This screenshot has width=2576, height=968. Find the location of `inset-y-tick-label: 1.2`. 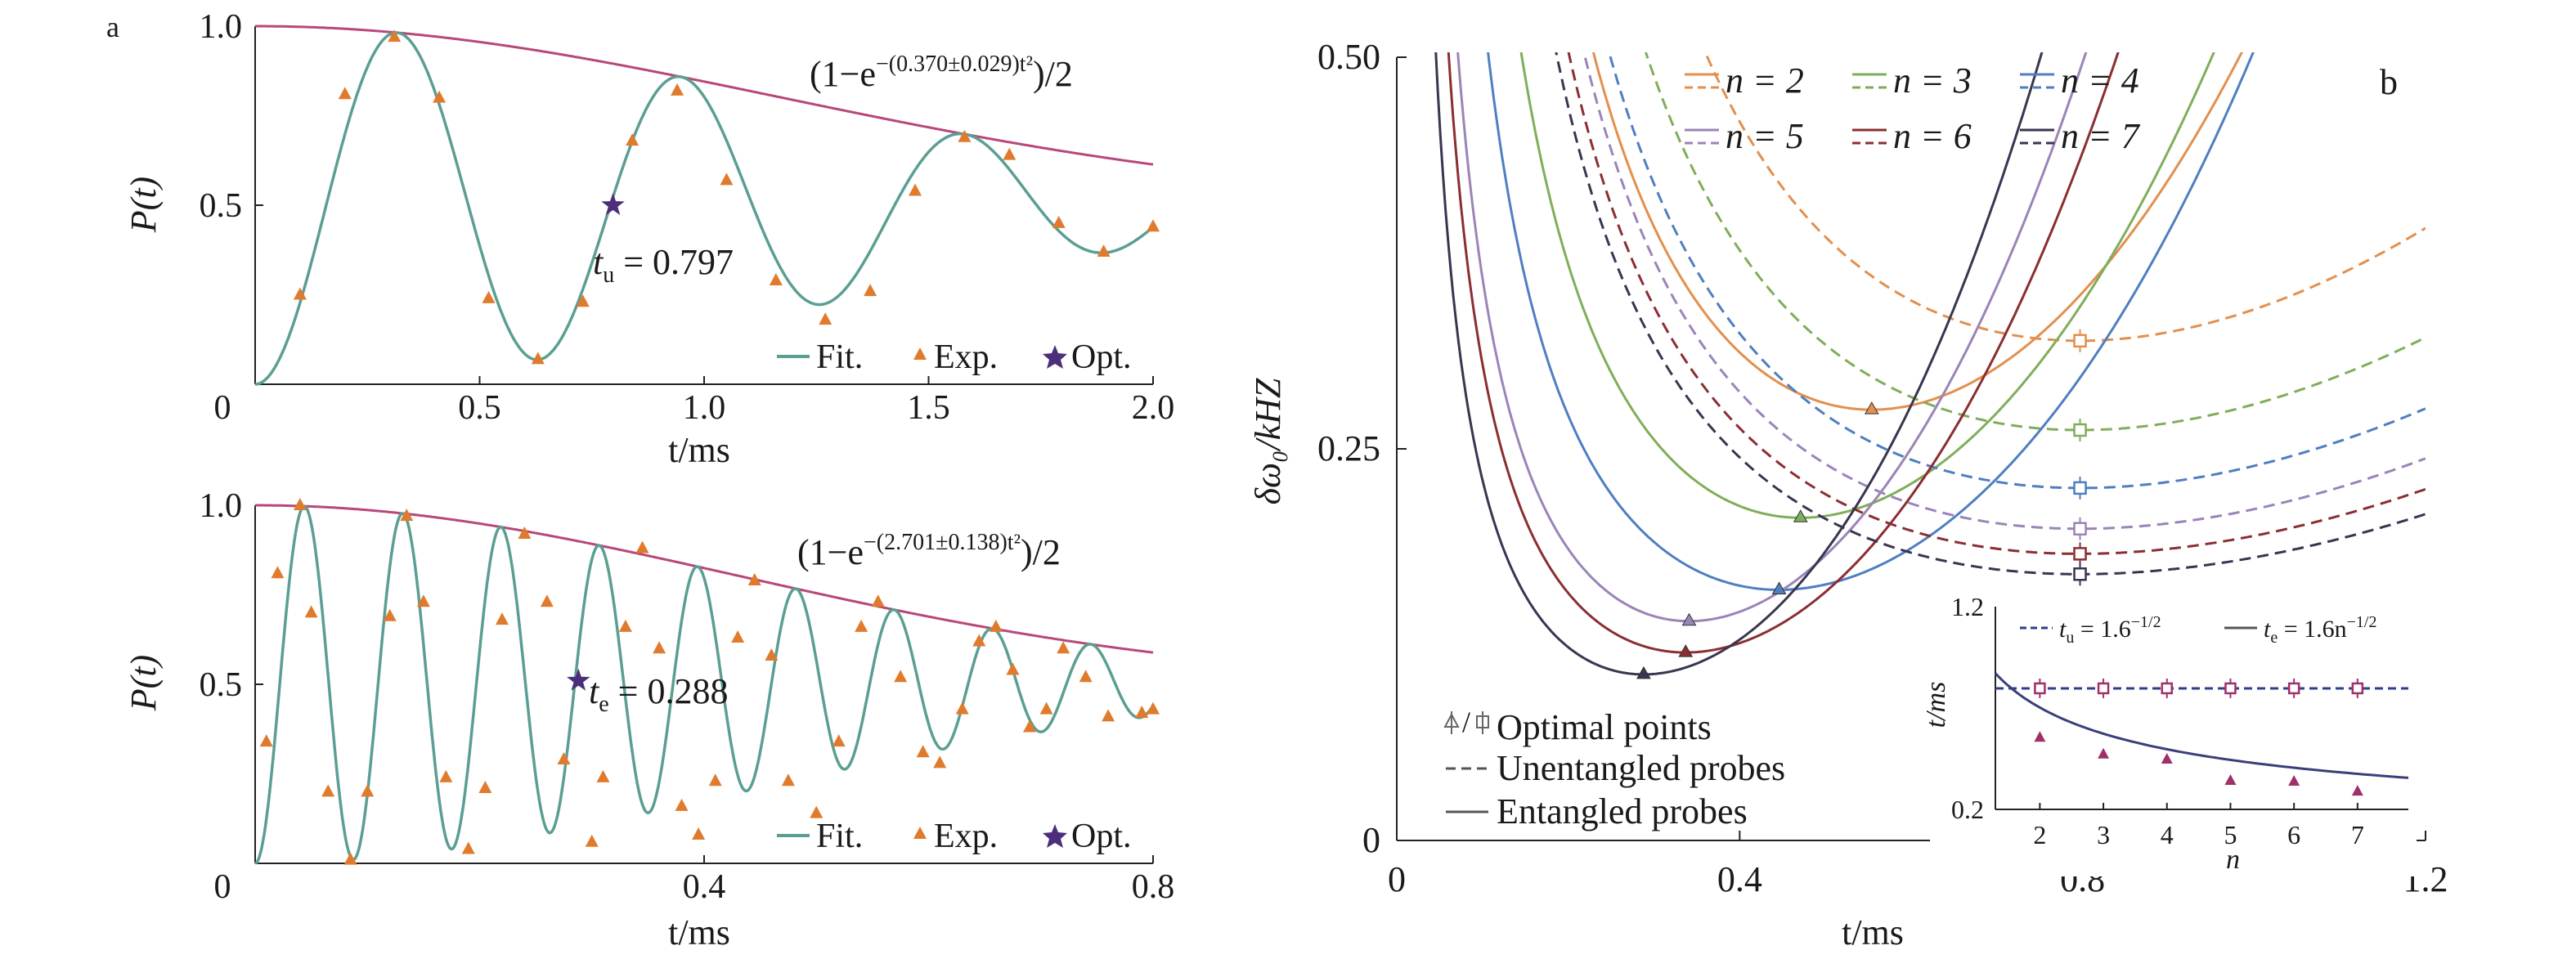

inset-y-tick-label: 1.2 is located at coordinates (1967, 606).